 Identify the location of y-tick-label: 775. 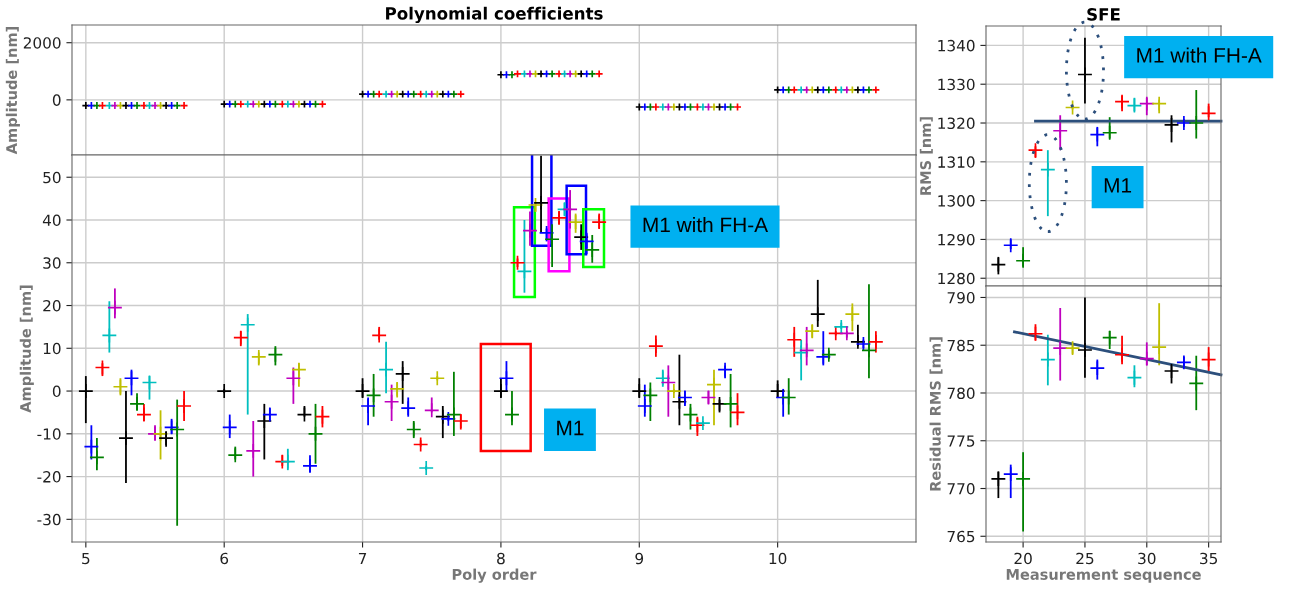
(961, 441).